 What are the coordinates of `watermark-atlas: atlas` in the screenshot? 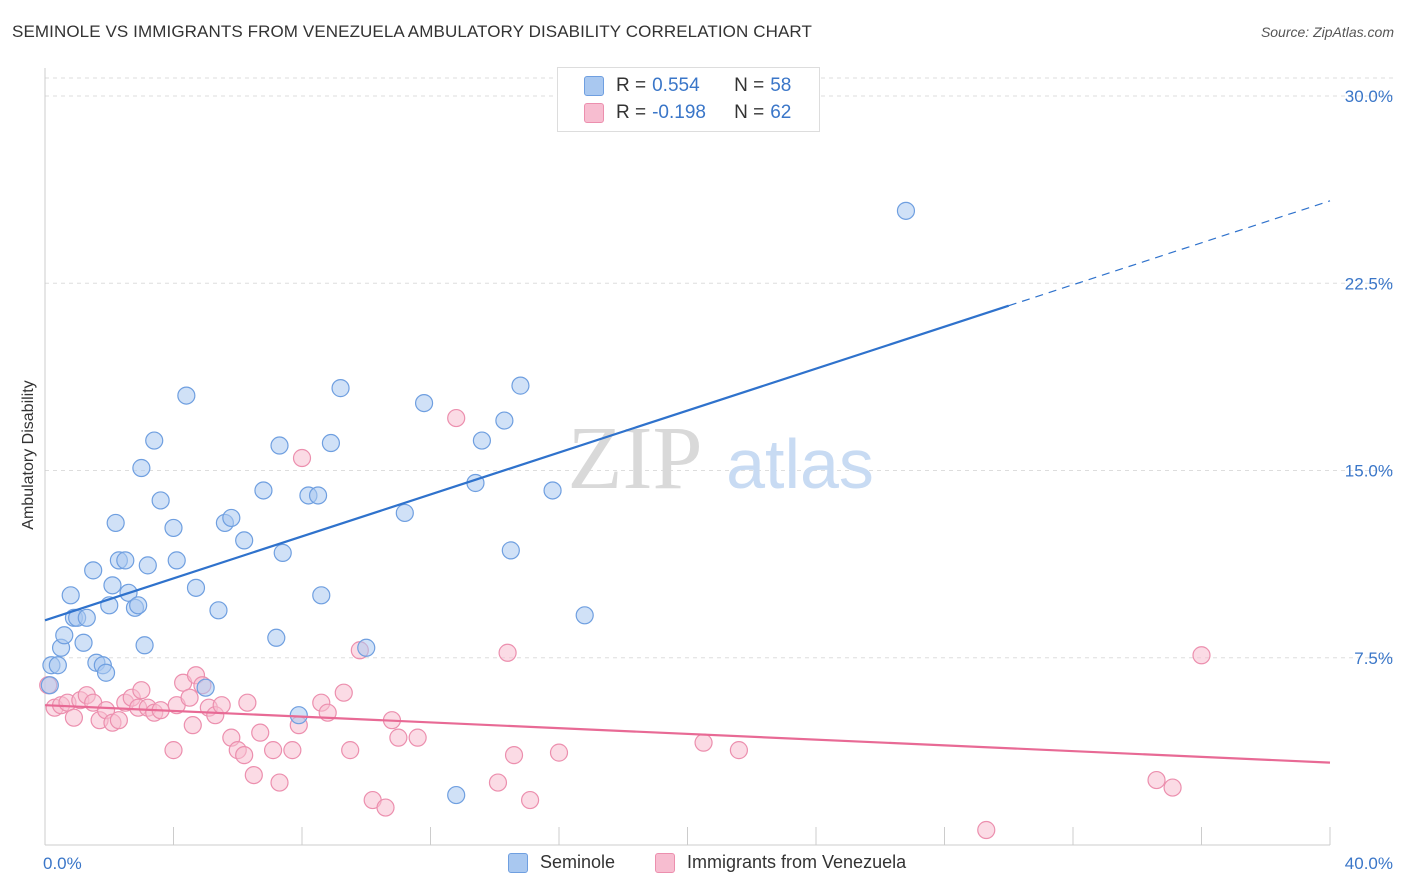 It's located at (800, 464).